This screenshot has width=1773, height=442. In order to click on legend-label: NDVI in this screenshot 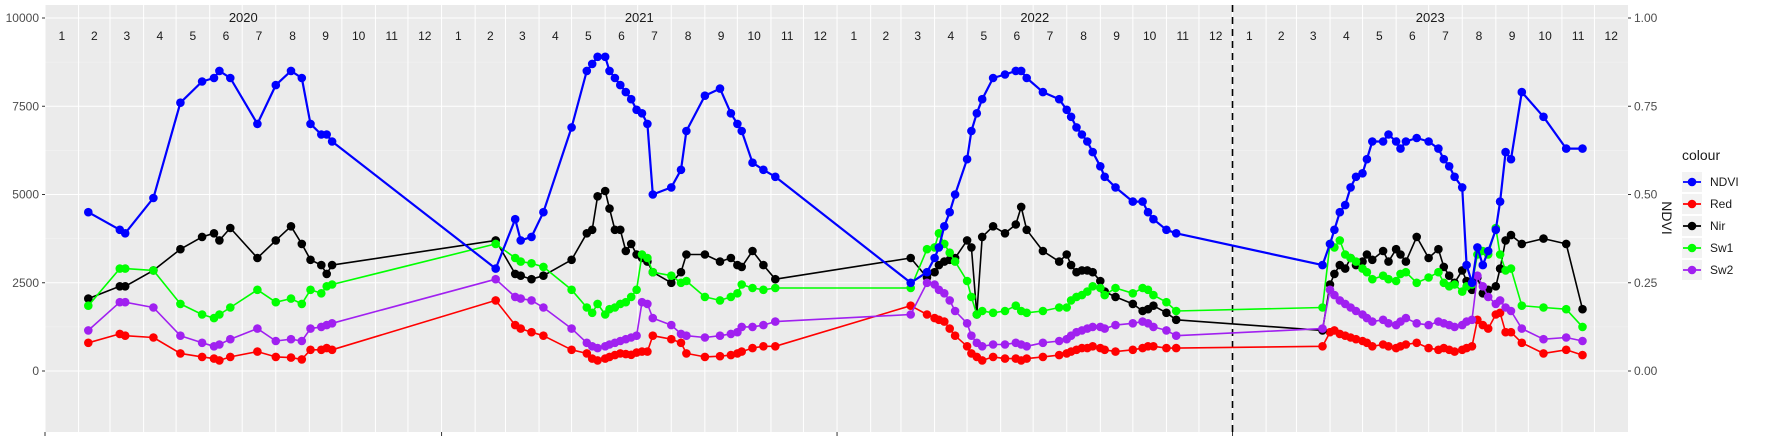, I will do `click(1724, 182)`.